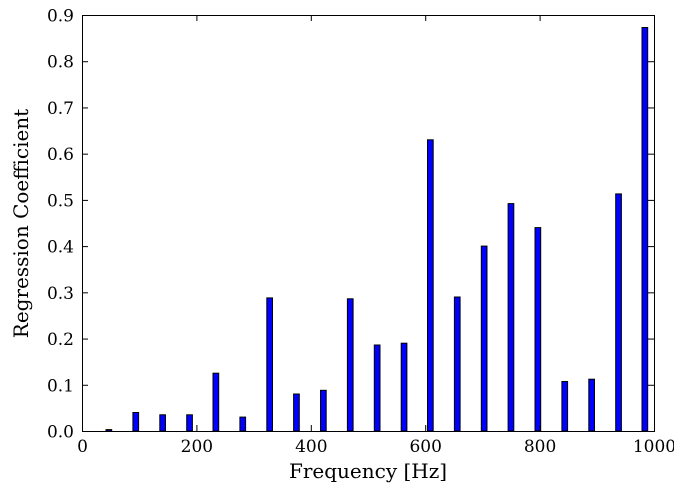 The height and width of the screenshot is (488, 674). I want to click on y-tick-label: 0.6, so click(60, 155).